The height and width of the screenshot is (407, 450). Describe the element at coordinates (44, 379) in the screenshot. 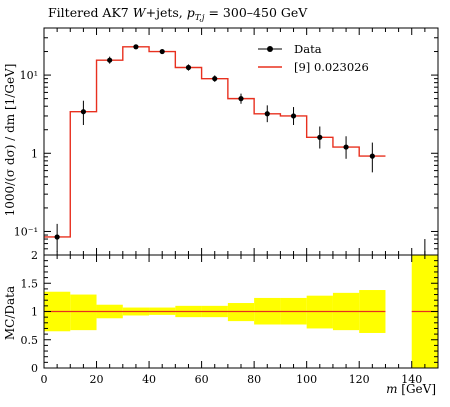

I see `x-tick-label: 0` at that location.